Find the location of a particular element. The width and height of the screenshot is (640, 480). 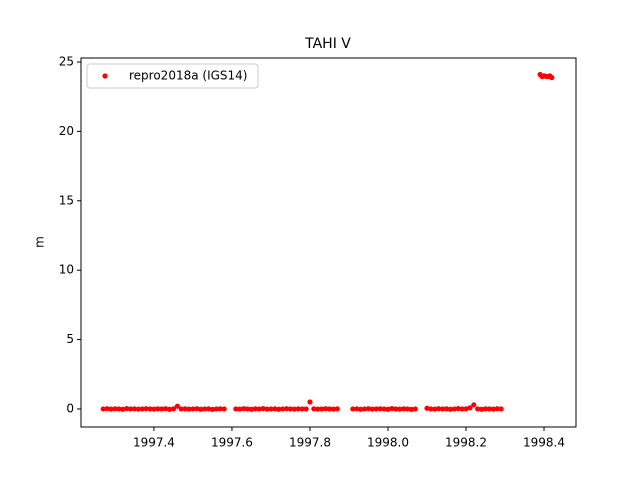

x-tick-label: 1997.8 is located at coordinates (310, 443).